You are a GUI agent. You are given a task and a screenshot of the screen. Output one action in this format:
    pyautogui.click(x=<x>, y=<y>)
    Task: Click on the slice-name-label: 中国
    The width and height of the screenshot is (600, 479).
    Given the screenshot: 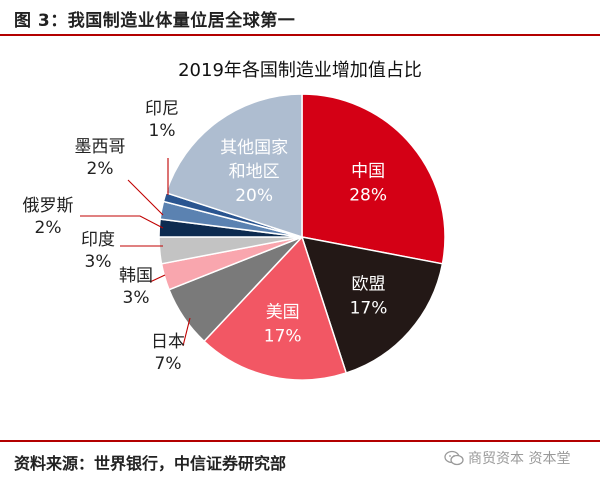 What is the action you would take?
    pyautogui.click(x=368, y=171)
    